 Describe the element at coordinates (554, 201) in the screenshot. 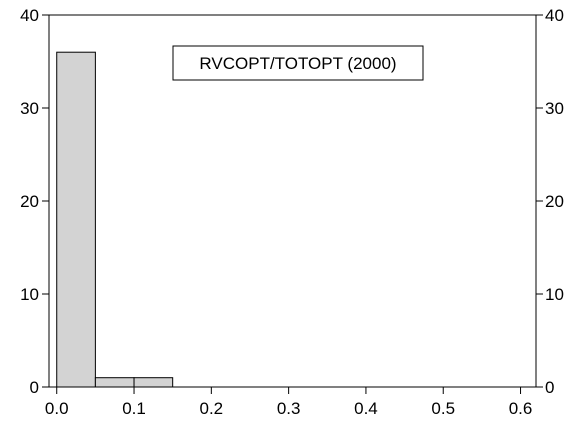

I see `y-tick-label-right: 20` at that location.